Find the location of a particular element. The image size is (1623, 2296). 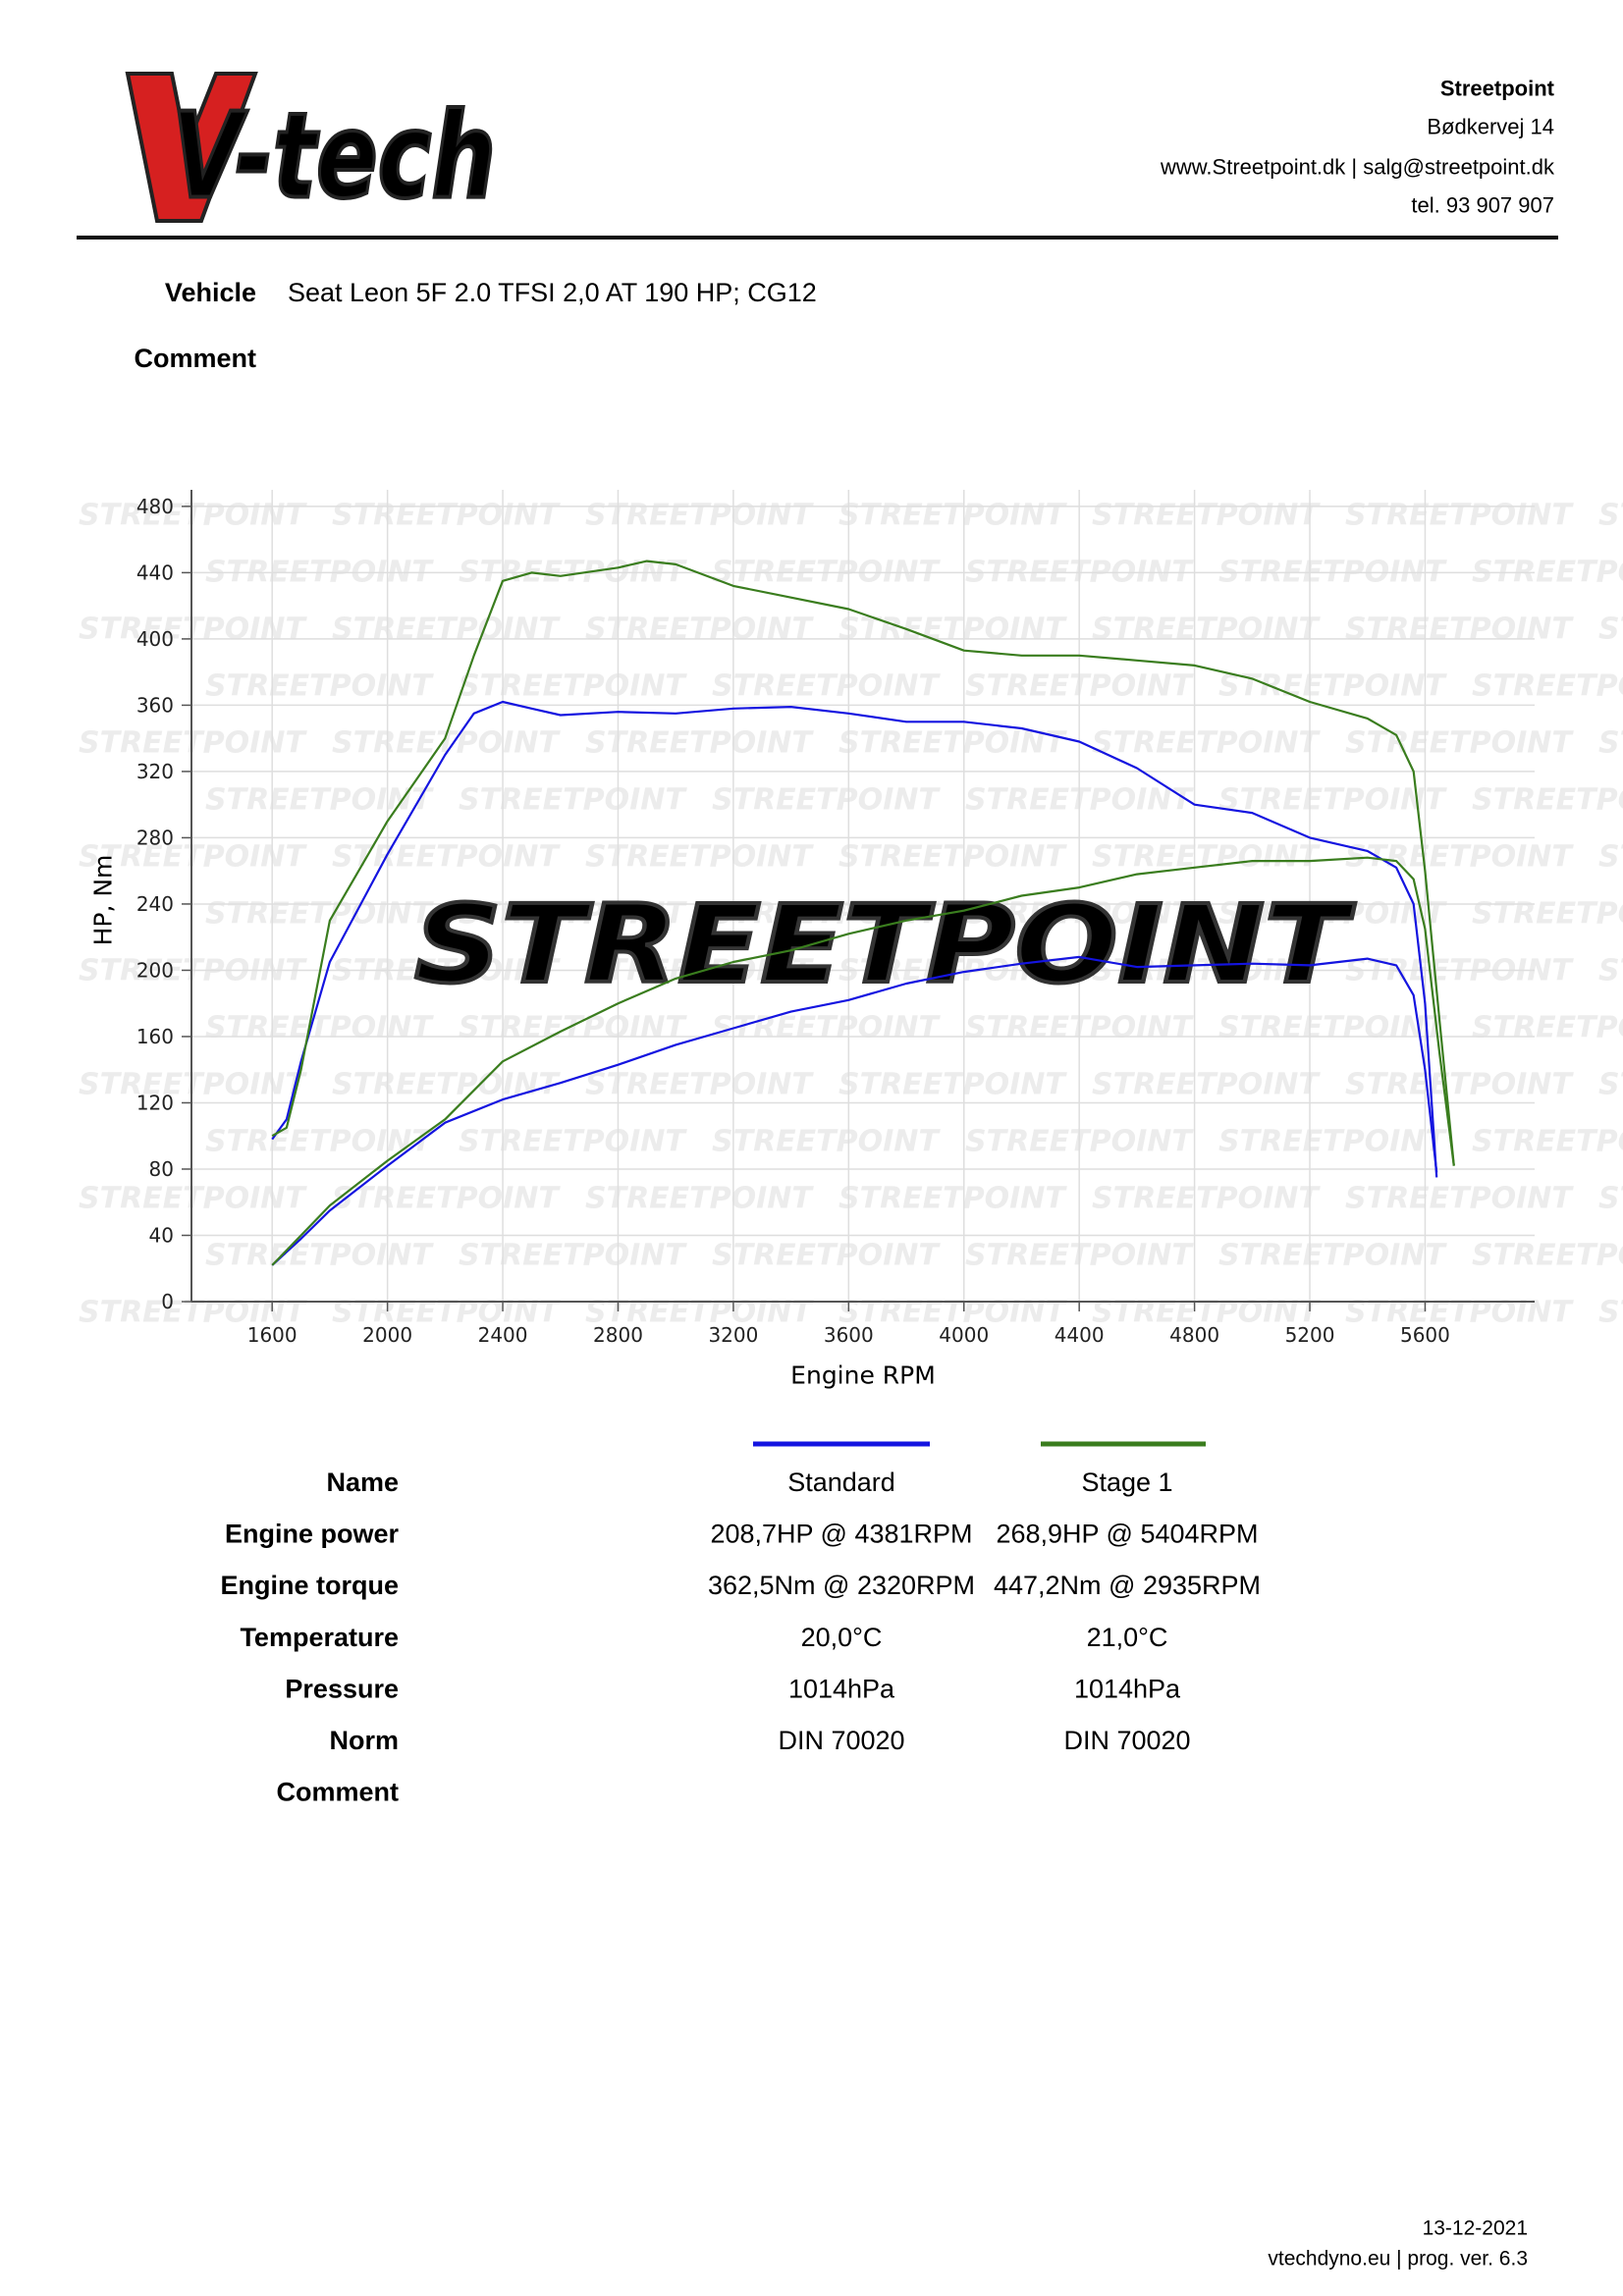

row-label: Pressure is located at coordinates (342, 1688).